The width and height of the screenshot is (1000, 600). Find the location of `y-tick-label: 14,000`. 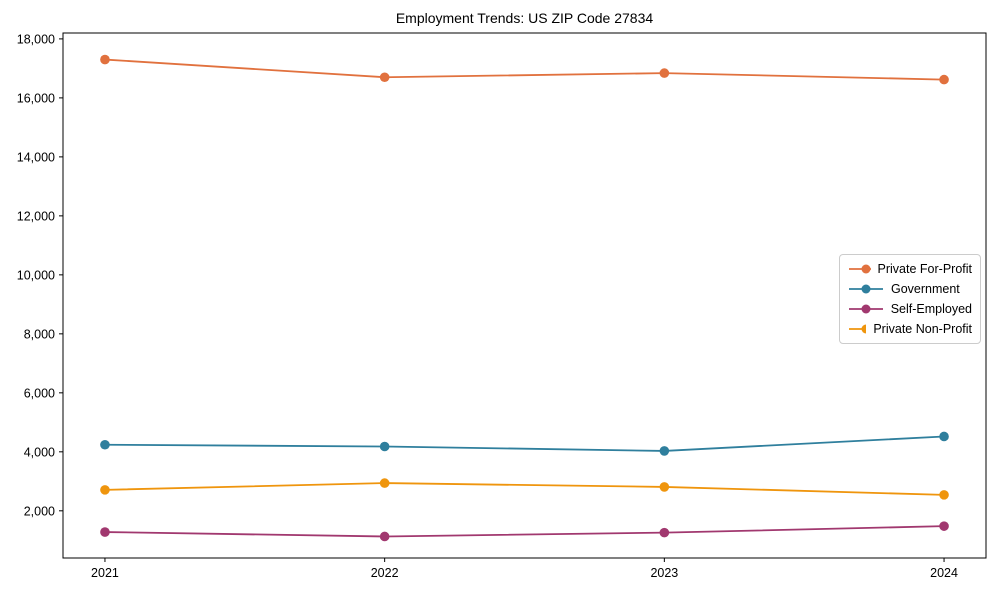

y-tick-label: 14,000 is located at coordinates (36, 157).